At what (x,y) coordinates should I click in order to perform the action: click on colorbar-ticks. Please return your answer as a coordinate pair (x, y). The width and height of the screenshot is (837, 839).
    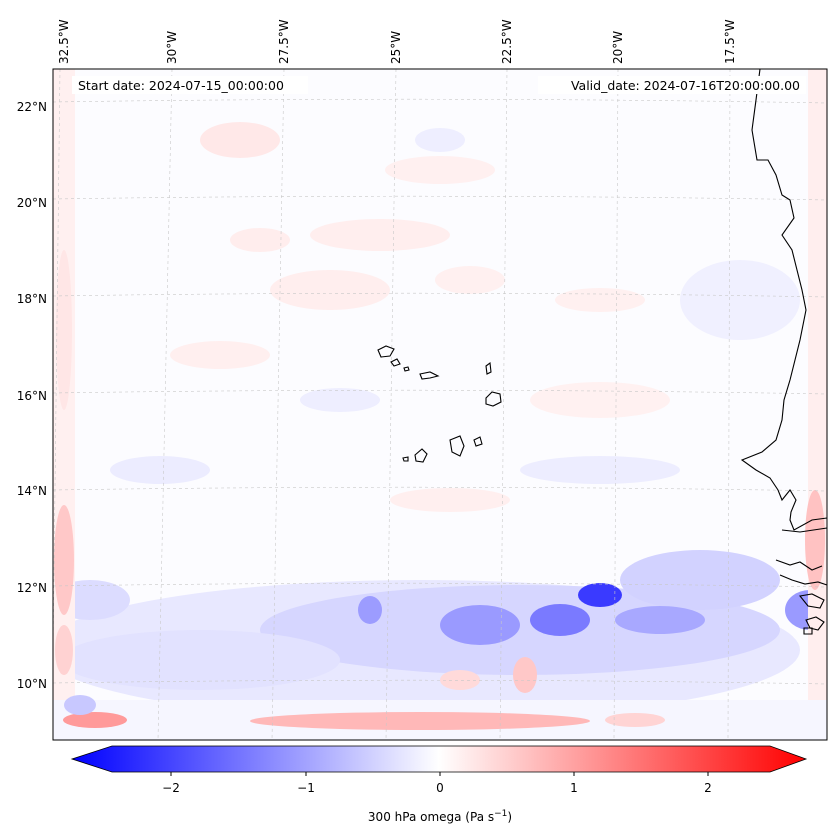
    Looking at the image, I should click on (439, 774).